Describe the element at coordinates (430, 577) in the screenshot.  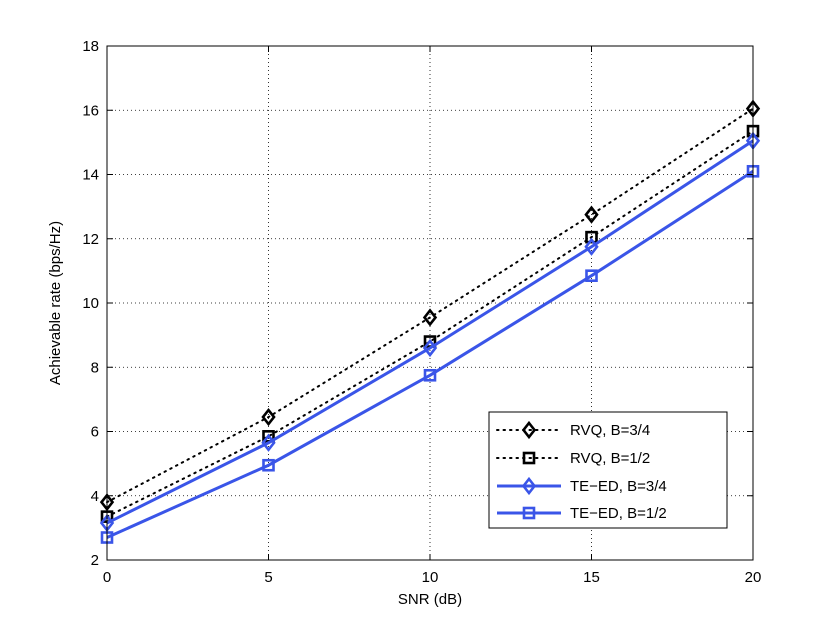
I see `x-tick-label: 10` at that location.